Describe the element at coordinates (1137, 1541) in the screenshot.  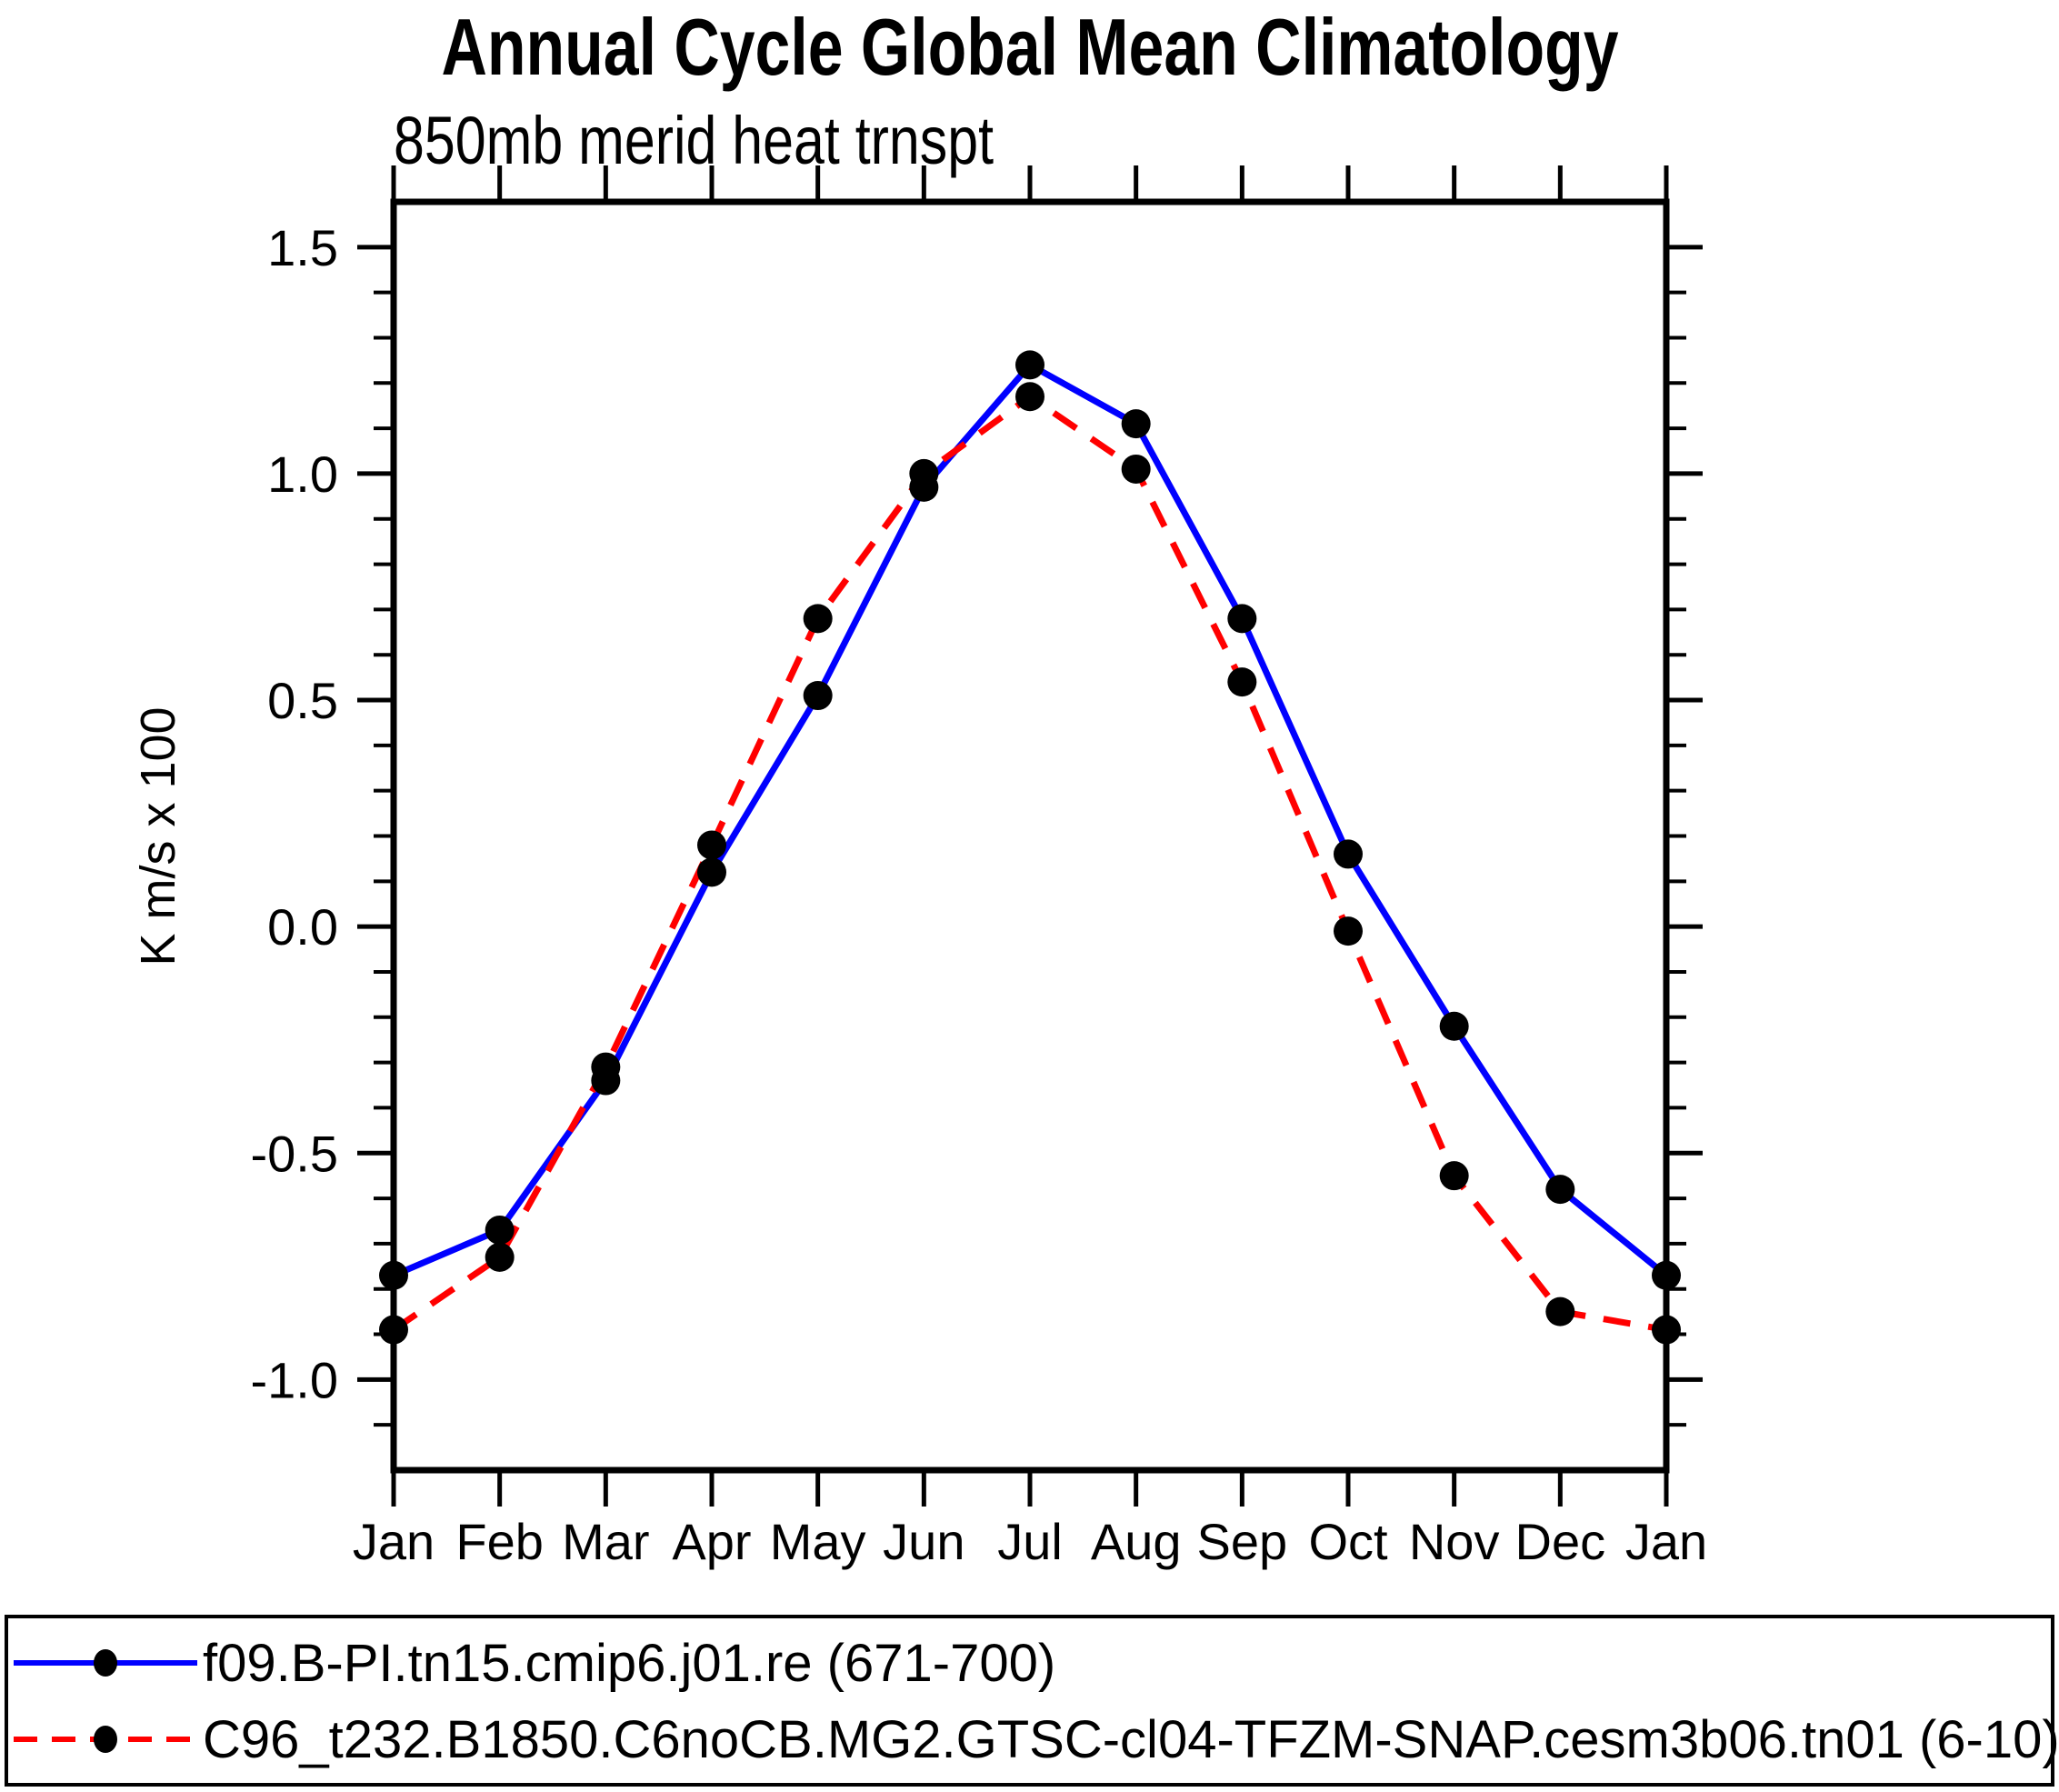
I see `x-tick-label: Aug` at that location.